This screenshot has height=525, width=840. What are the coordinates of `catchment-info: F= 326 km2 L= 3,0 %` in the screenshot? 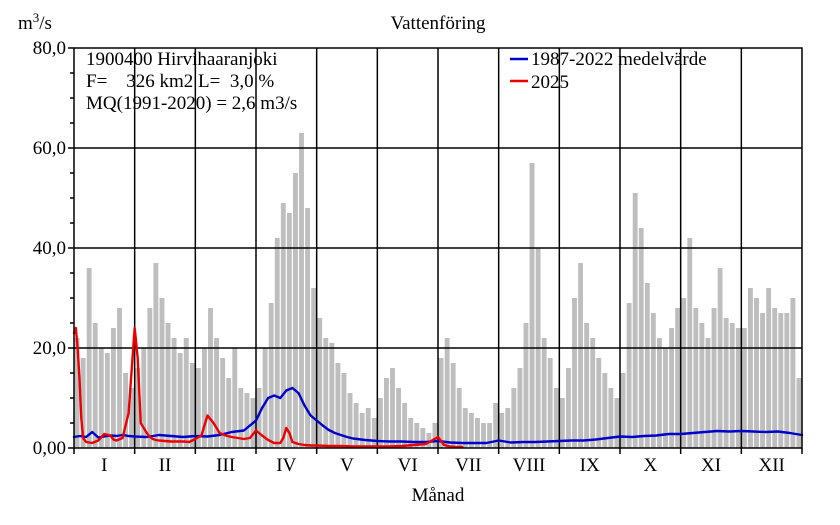 It's located at (180, 81).